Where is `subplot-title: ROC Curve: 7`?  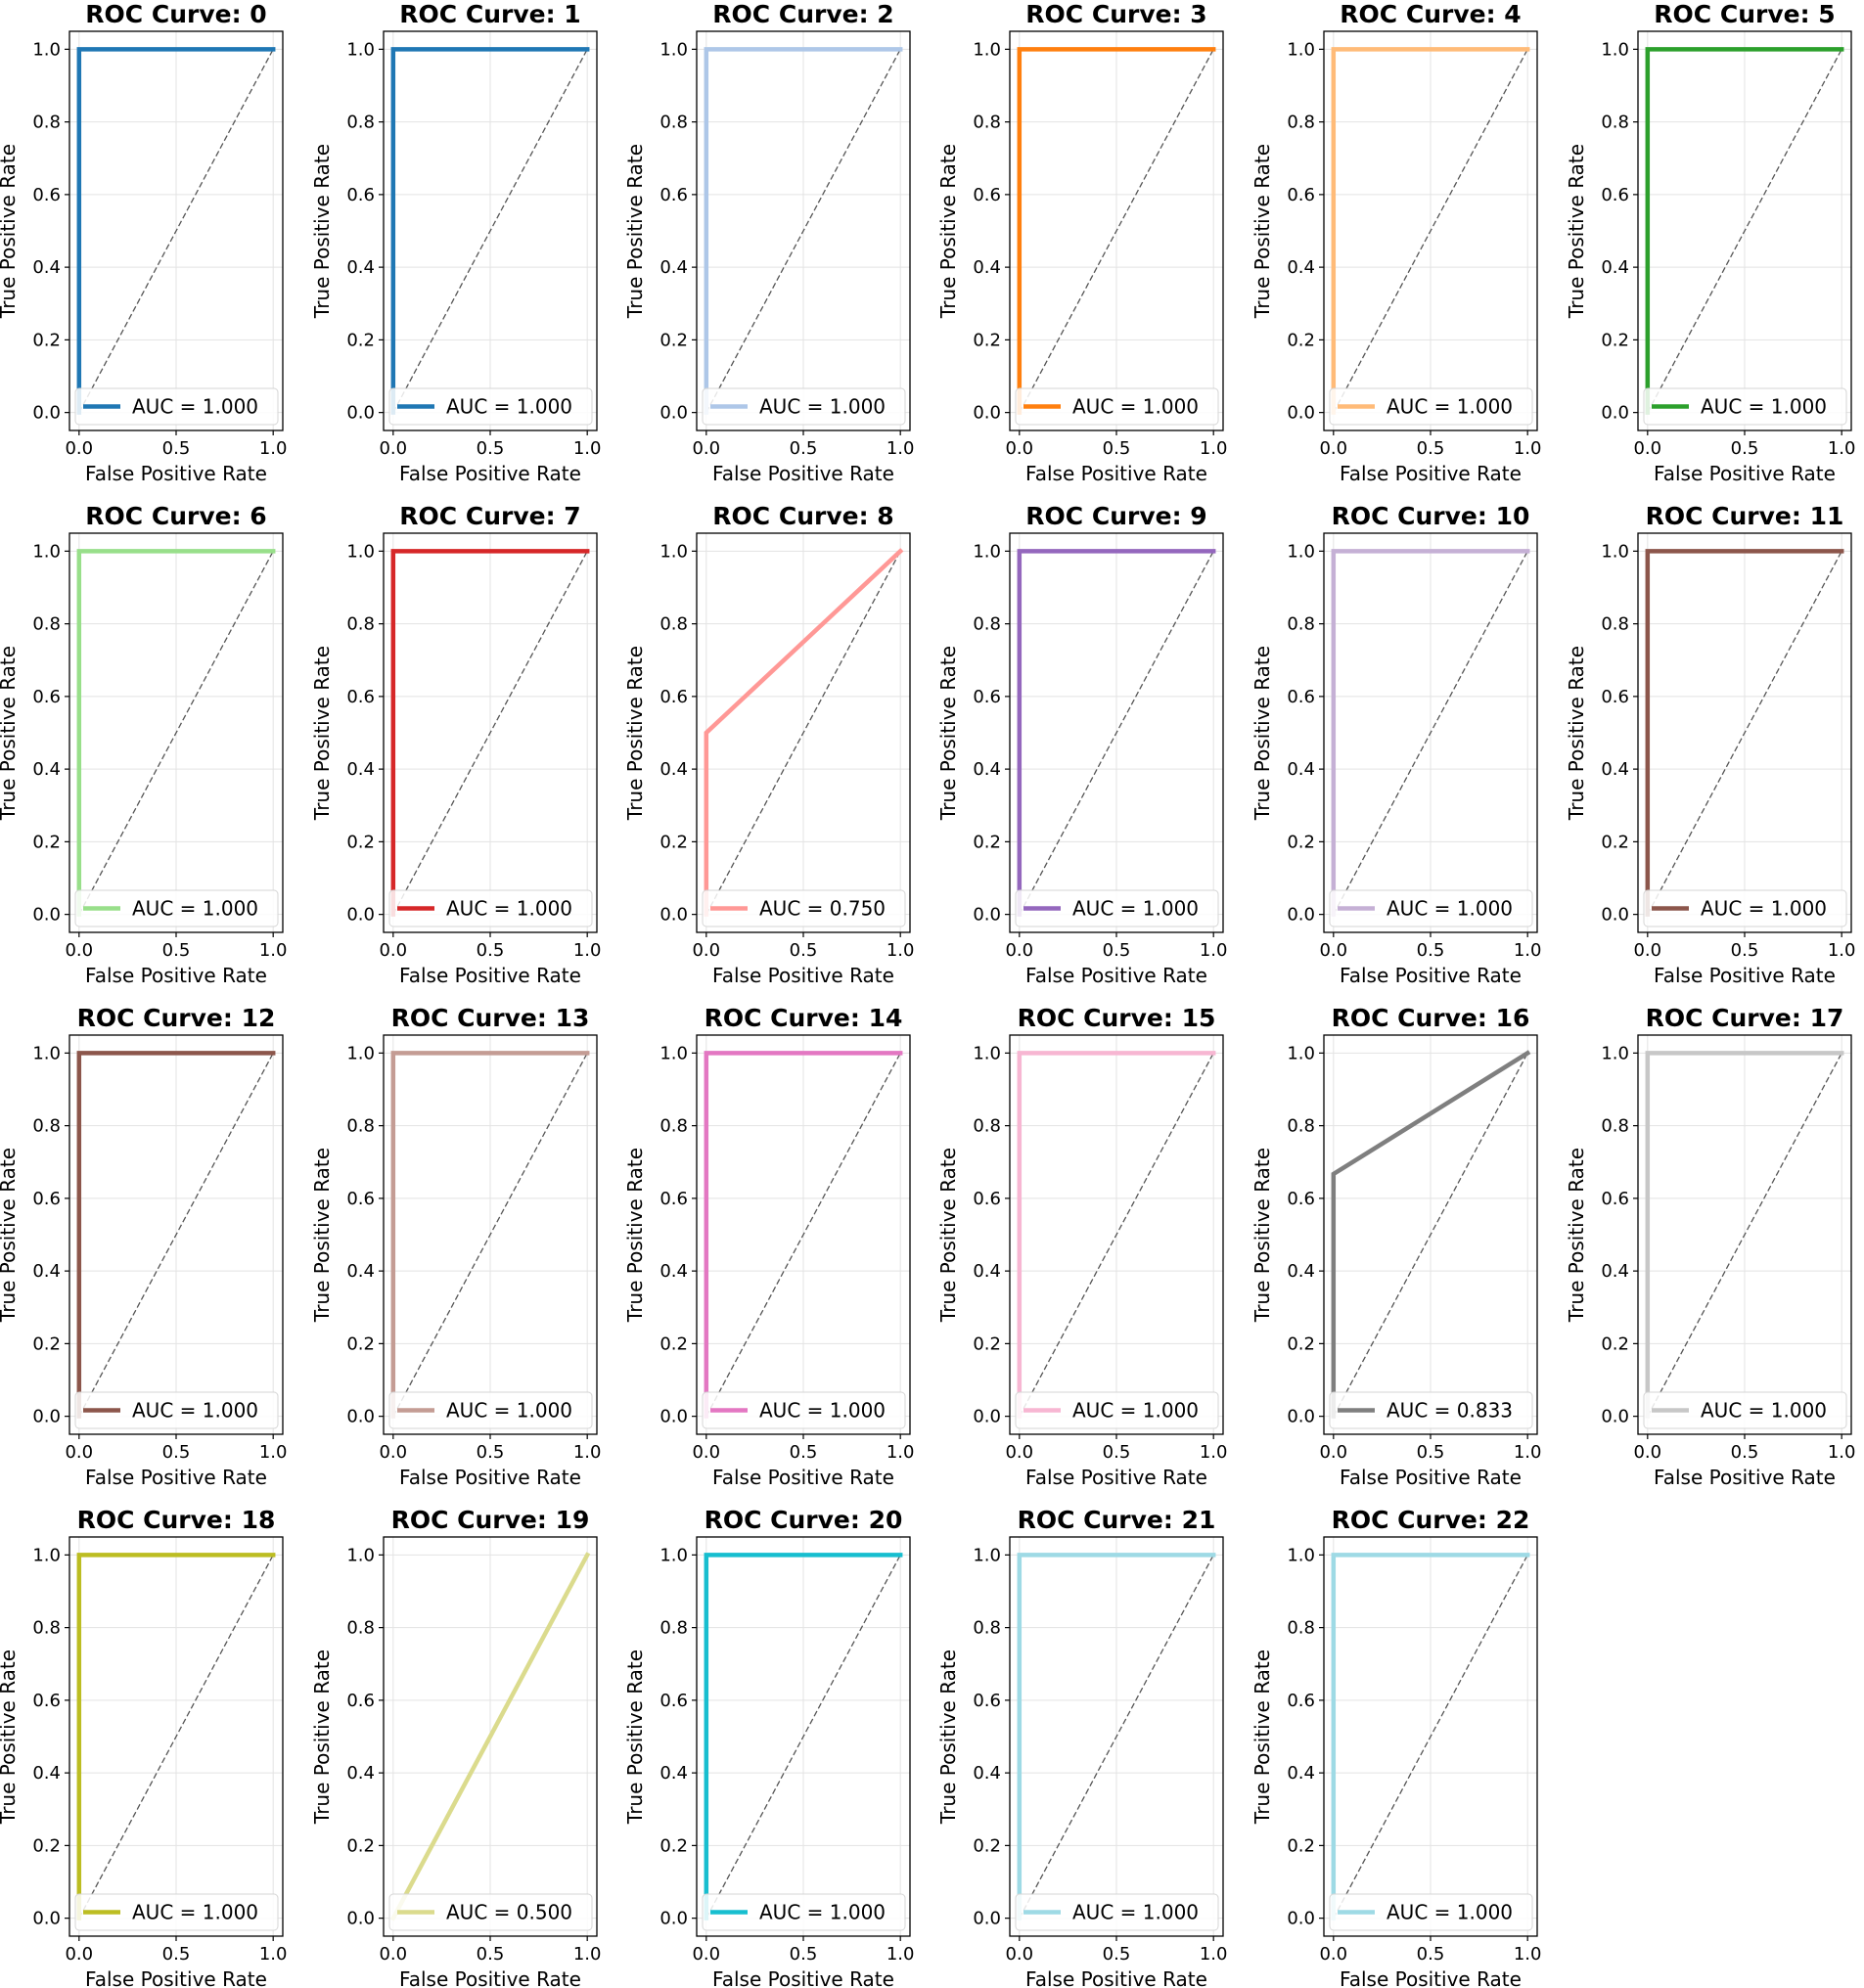
subplot-title: ROC Curve: 7 is located at coordinates (489, 516).